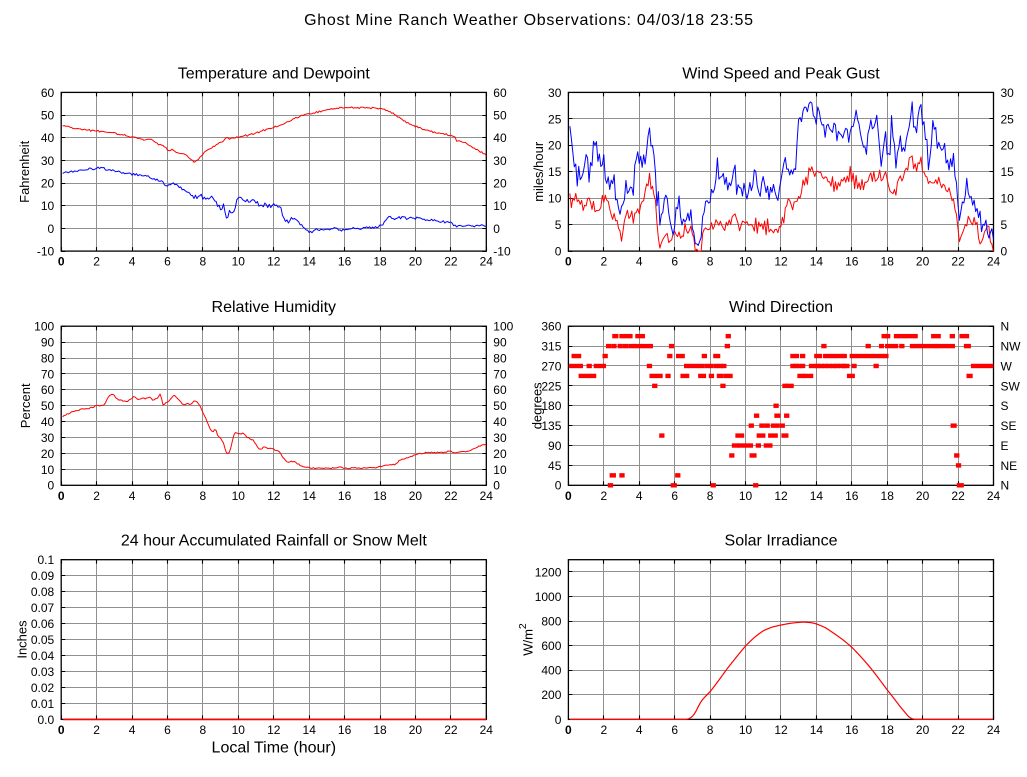 This screenshot has width=1027, height=777. Describe the element at coordinates (1007, 366) in the screenshot. I see `svg-text: W` at that location.